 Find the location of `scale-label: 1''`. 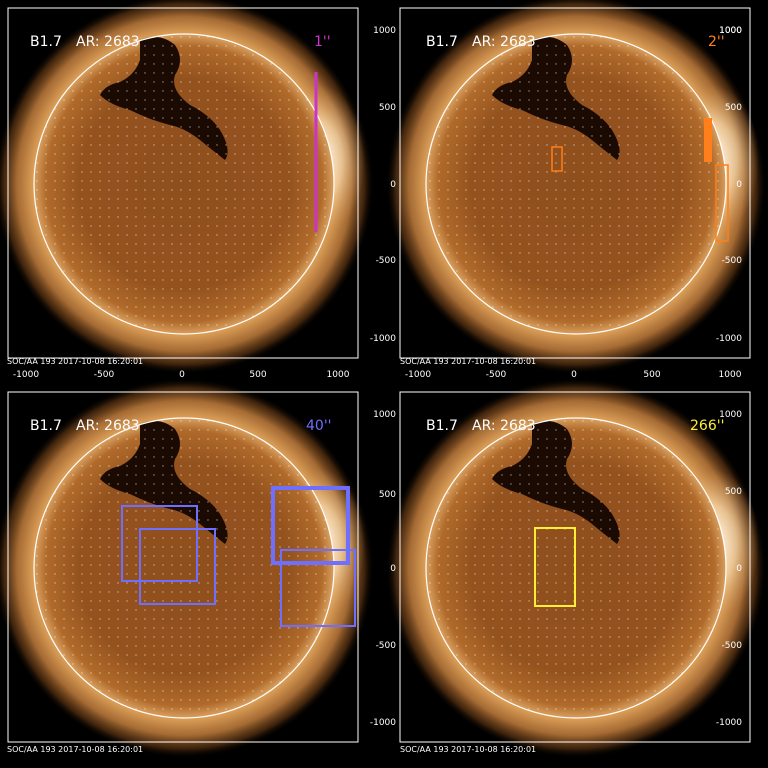

scale-label: 1'' is located at coordinates (322, 42).